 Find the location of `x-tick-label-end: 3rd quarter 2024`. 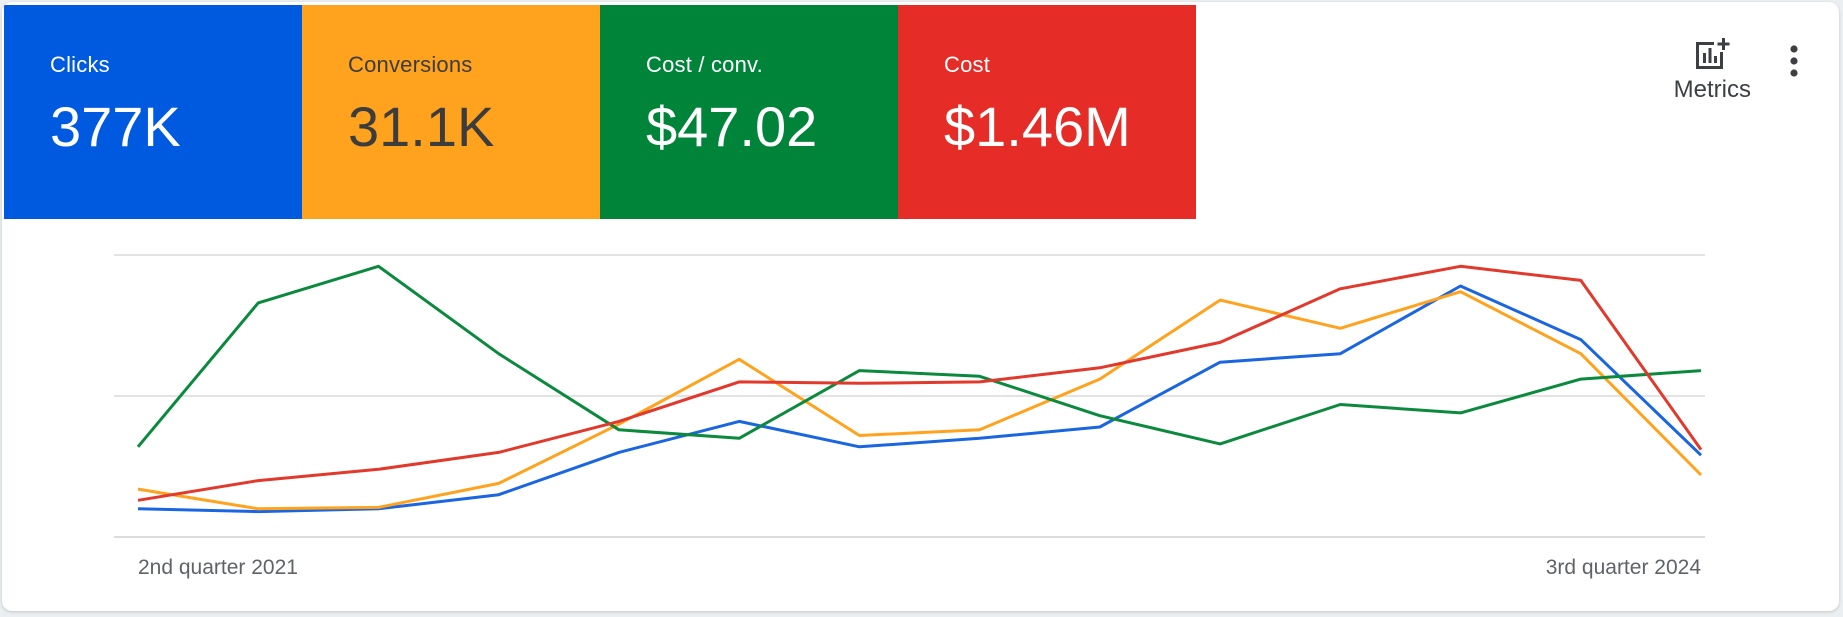

x-tick-label-end: 3rd quarter 2024 is located at coordinates (1624, 567).